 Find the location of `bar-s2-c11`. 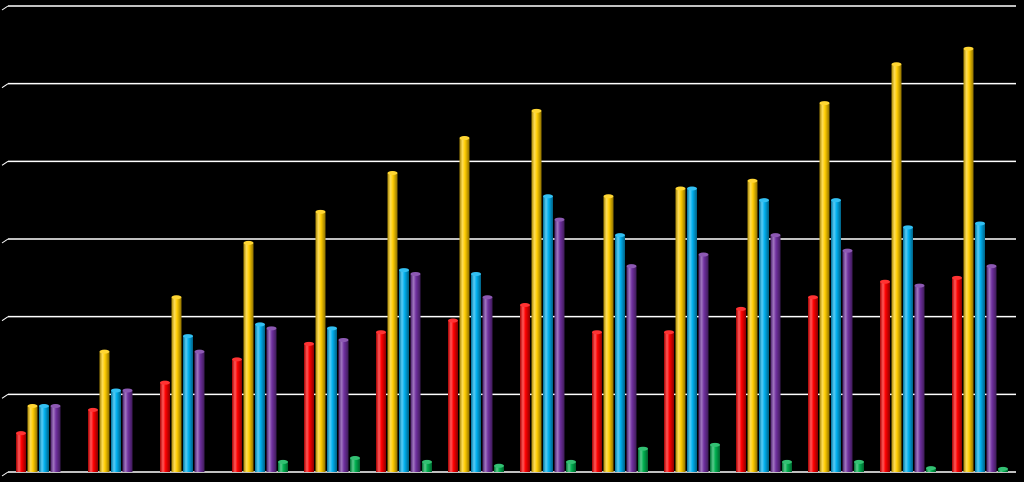

bar-s2-c11 is located at coordinates (836, 336).